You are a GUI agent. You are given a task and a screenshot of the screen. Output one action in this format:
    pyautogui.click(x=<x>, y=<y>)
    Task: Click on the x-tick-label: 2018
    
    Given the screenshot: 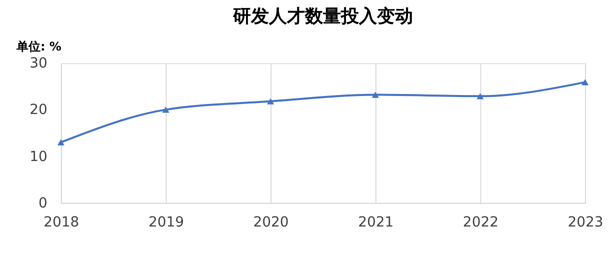 What is the action you would take?
    pyautogui.click(x=62, y=222)
    